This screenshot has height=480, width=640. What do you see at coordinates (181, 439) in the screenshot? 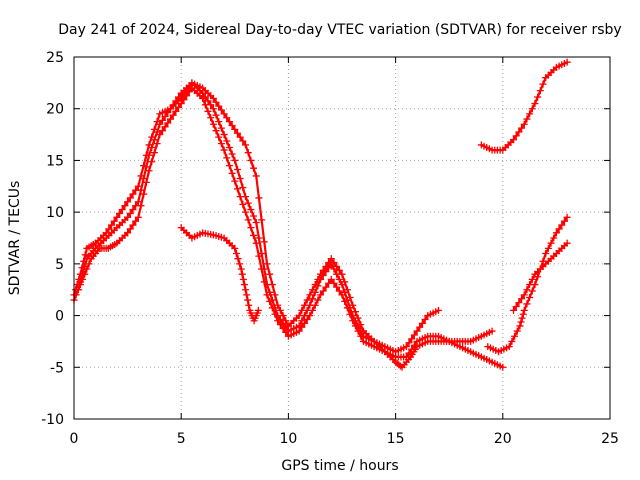
I see `x-tick-label: 5` at bounding box center [181, 439].